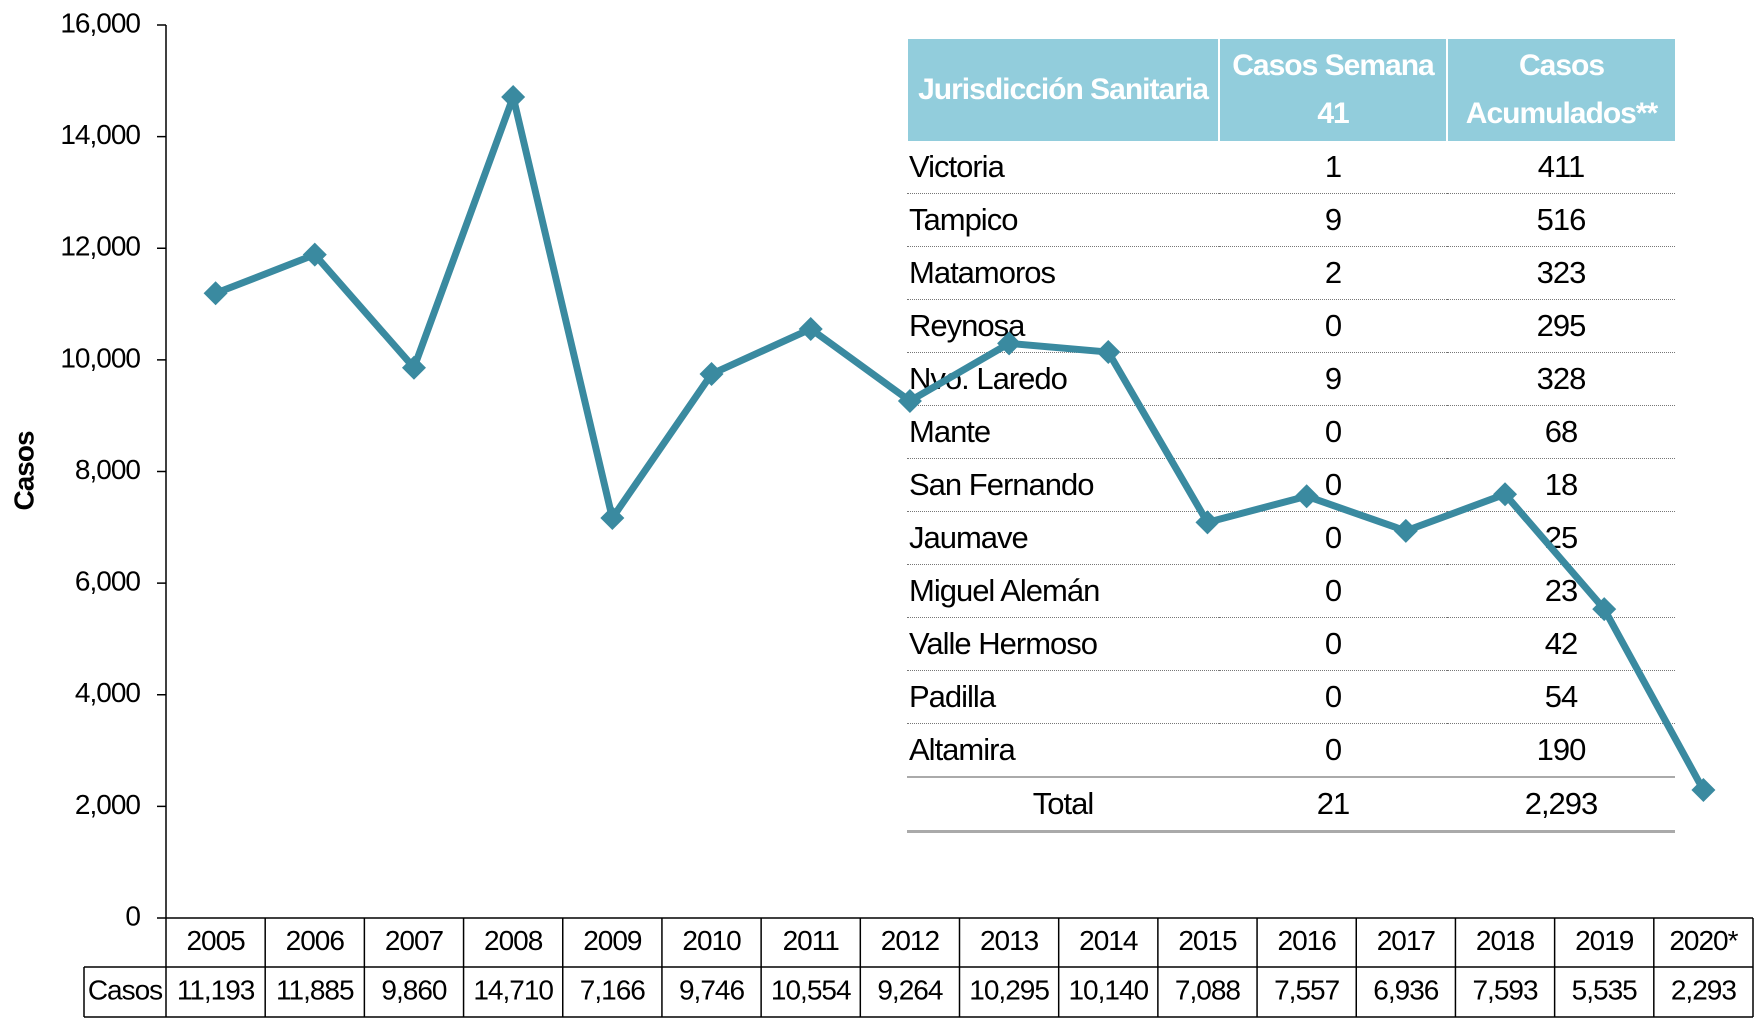  What do you see at coordinates (1561, 273) in the screenshot?
I see `table-cell: 323` at bounding box center [1561, 273].